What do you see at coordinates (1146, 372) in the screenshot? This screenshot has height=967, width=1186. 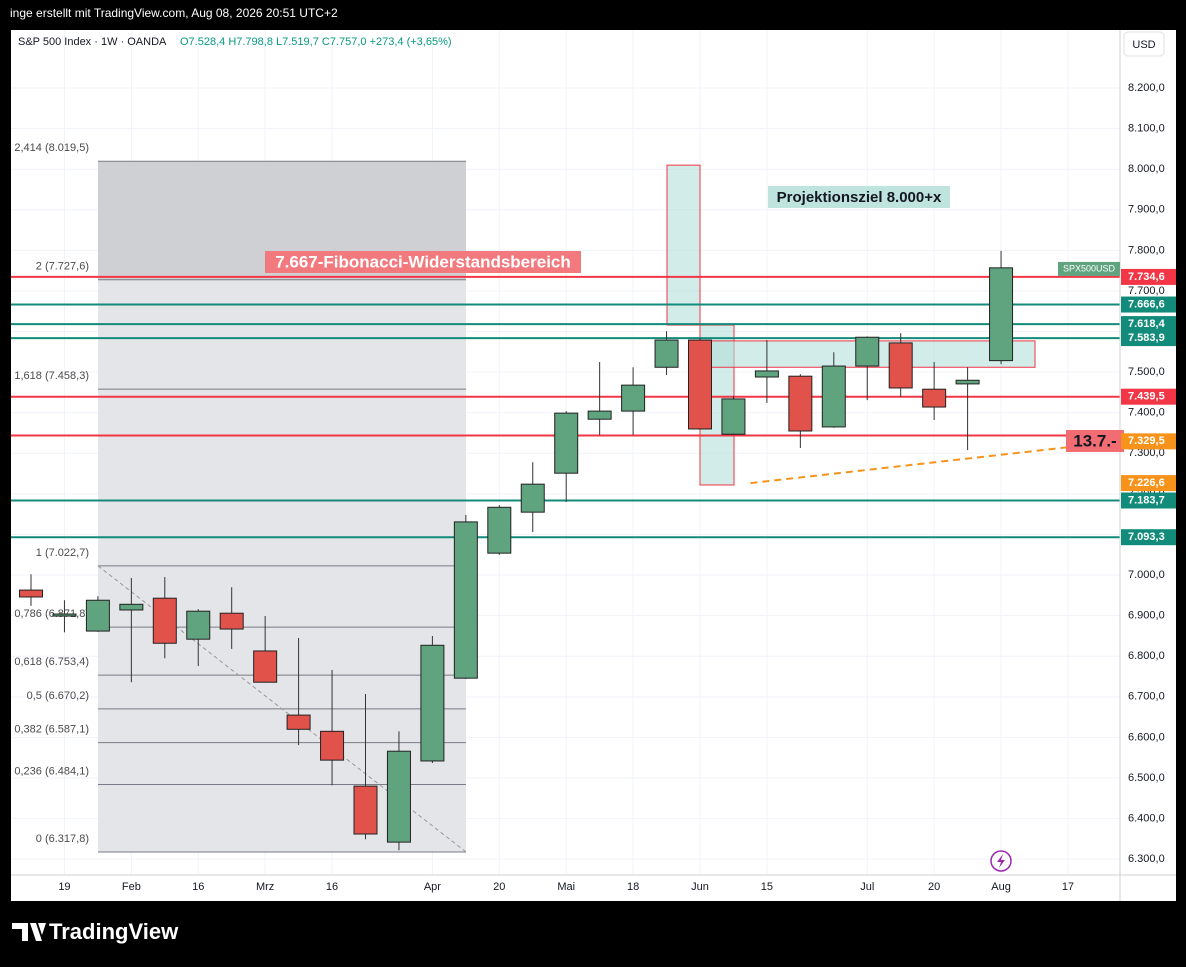 I see `y-tick-label: 7.500,0` at bounding box center [1146, 372].